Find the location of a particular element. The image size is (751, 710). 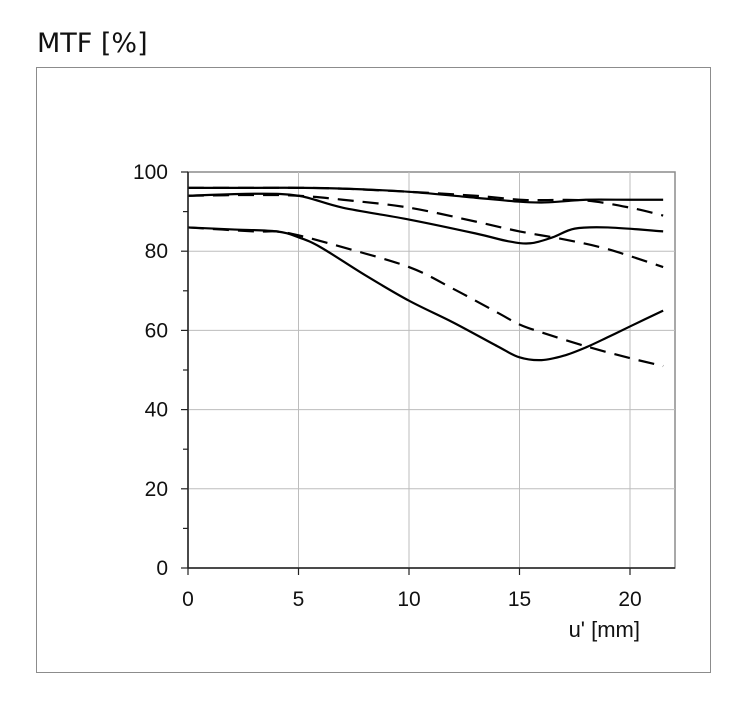

x-axis-label: u' [mm] is located at coordinates (604, 629).